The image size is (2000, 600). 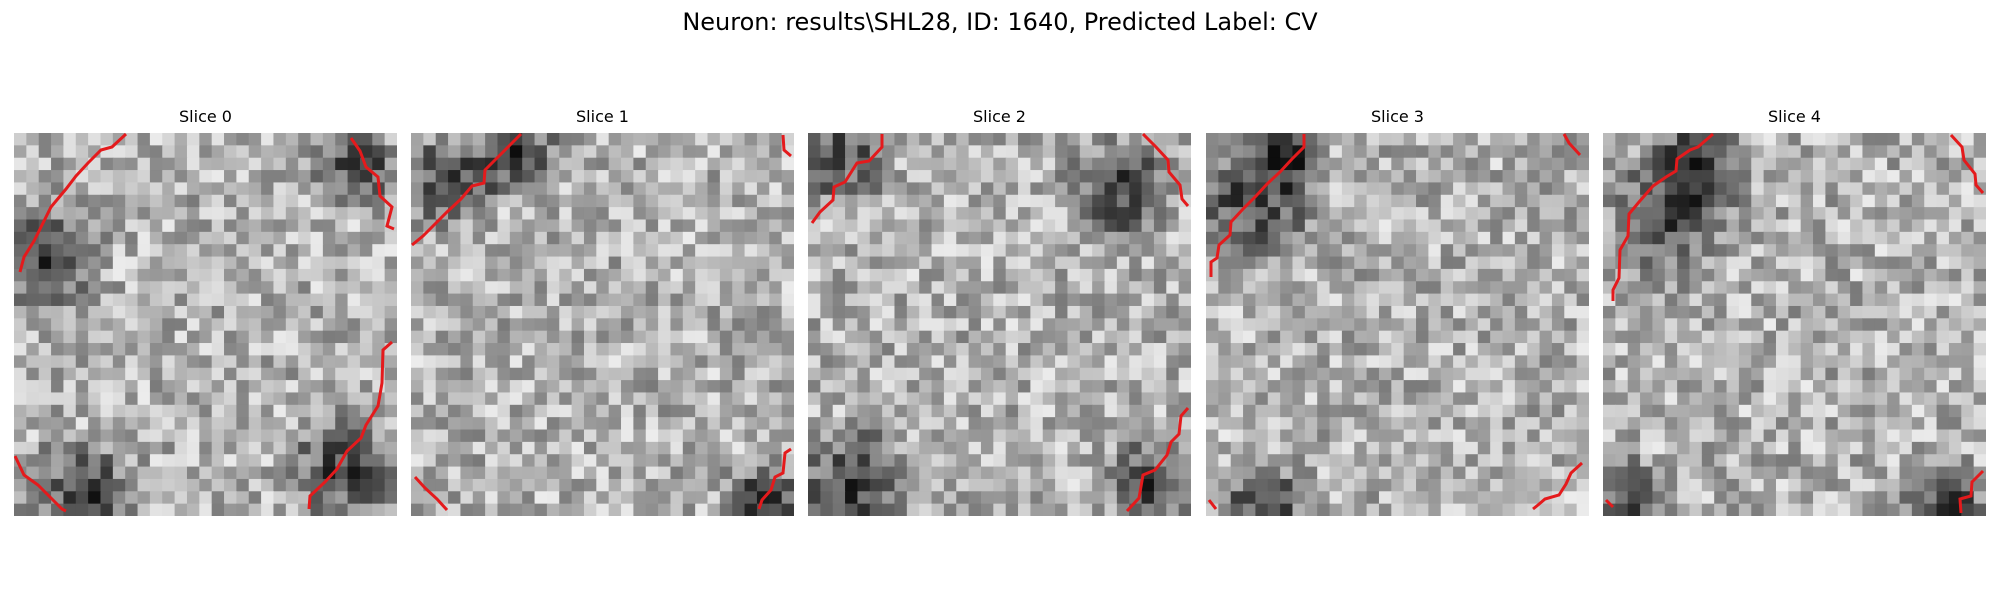 I want to click on slice-title: Slice 2, so click(x=999, y=116).